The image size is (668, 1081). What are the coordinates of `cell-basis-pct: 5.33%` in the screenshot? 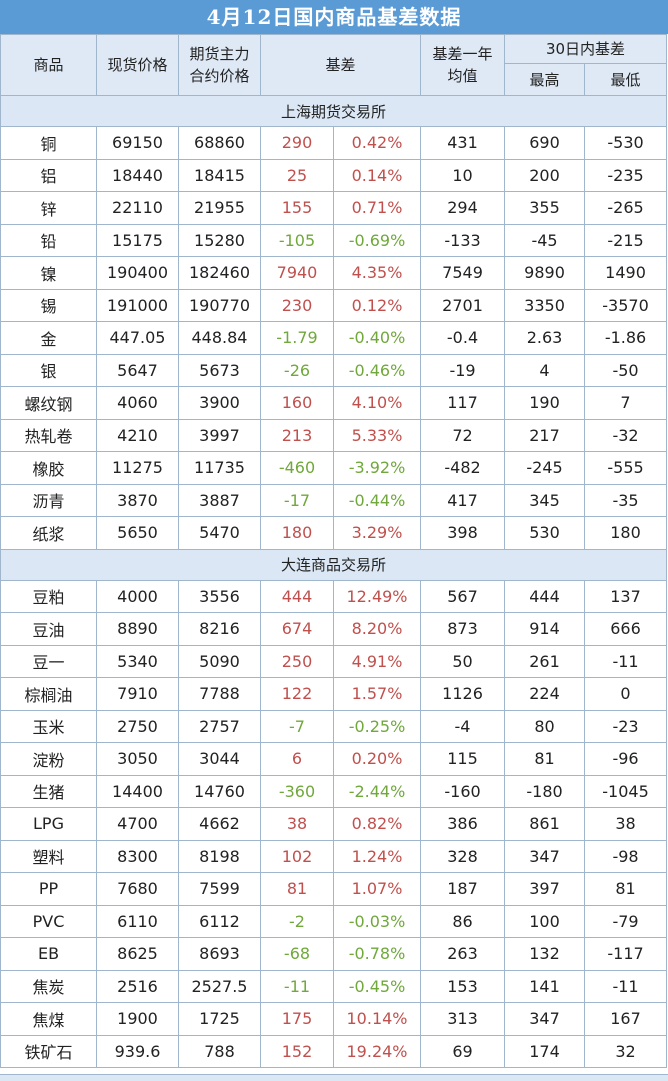 It's located at (377, 435).